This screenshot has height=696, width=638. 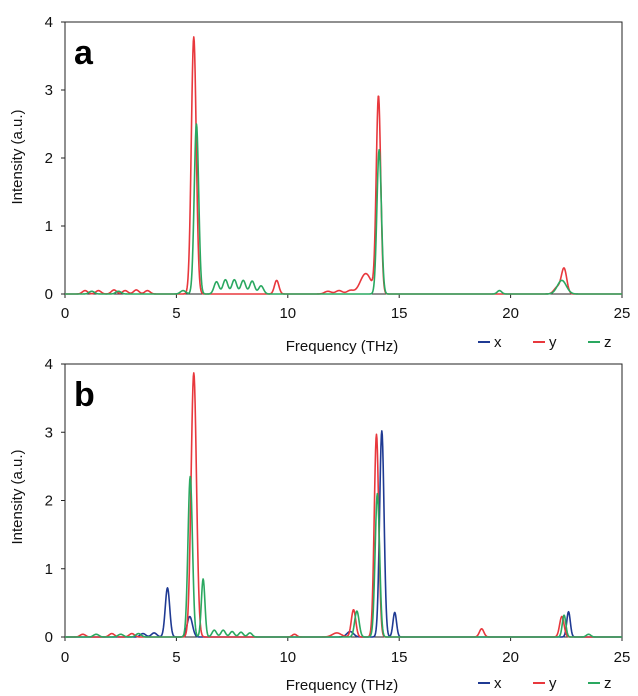 I want to click on panel-a-ylabel: Intensity (a.u.), so click(x=17, y=156).